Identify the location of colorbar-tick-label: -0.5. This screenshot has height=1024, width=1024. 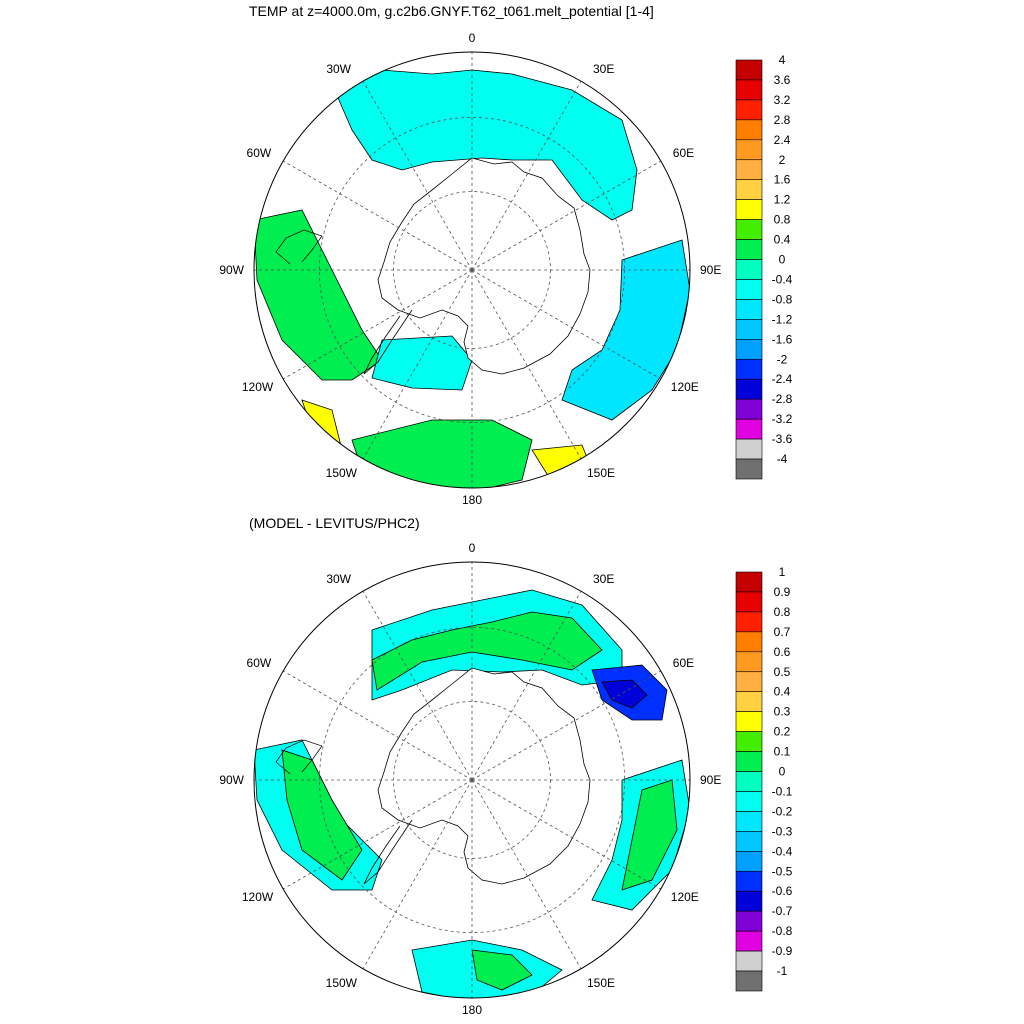
(782, 871).